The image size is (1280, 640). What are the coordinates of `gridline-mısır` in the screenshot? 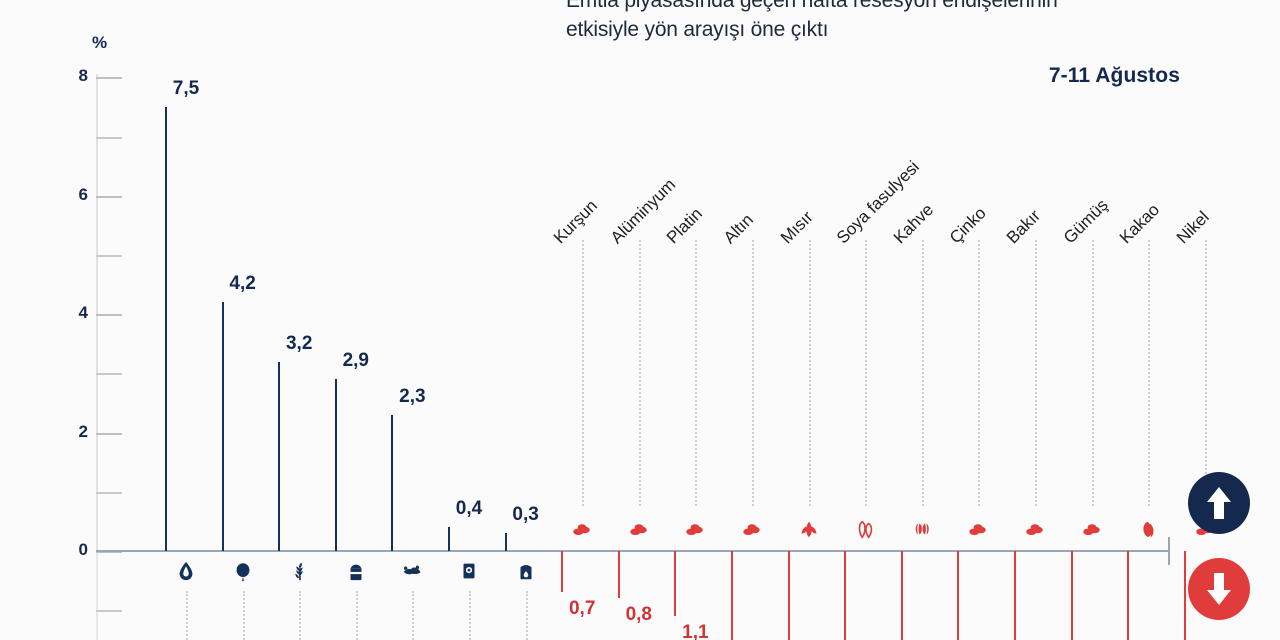 It's located at (809, 373).